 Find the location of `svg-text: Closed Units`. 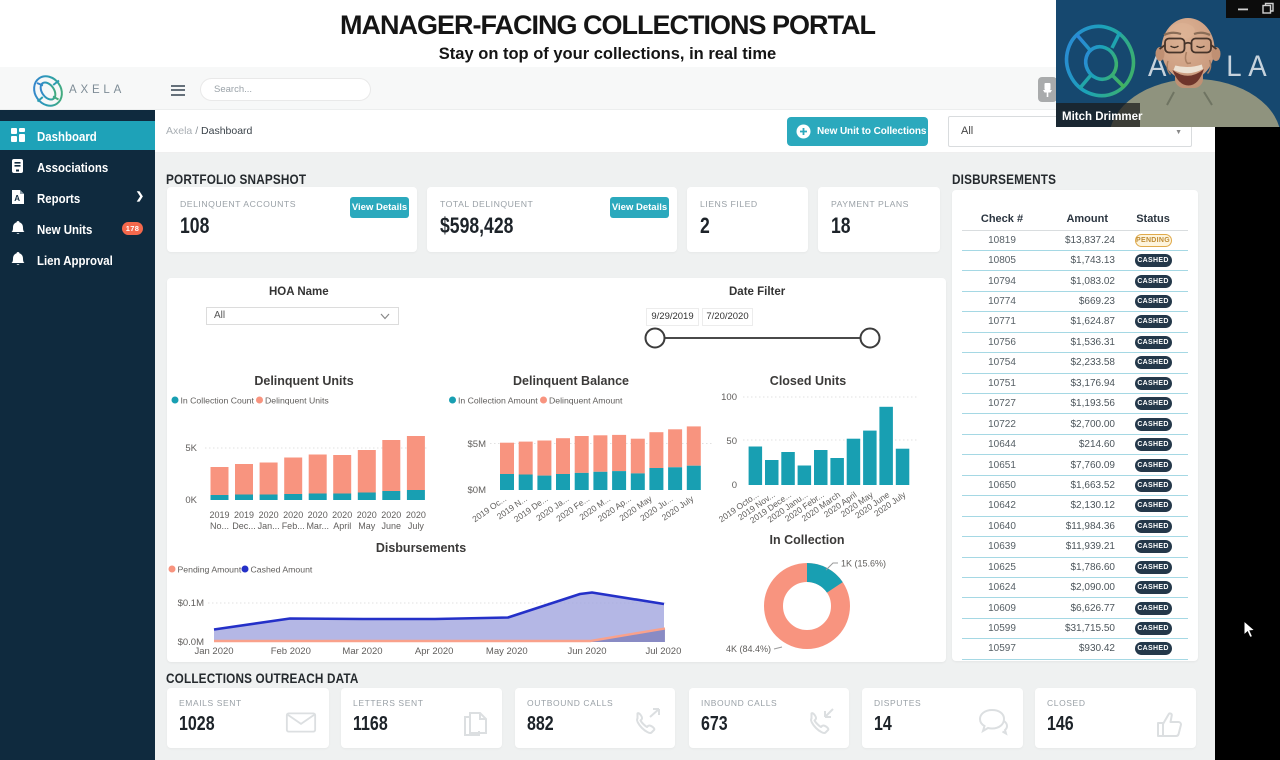

svg-text: Closed Units is located at coordinates (808, 381).